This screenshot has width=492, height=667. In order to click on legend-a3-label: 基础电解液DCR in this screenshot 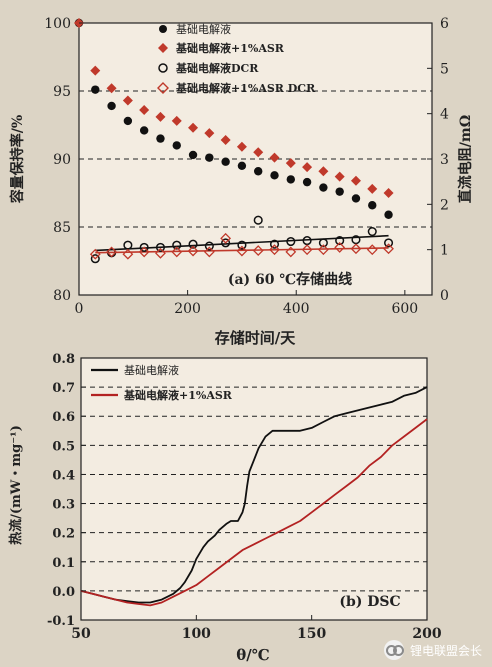, I will do `click(217, 68)`.